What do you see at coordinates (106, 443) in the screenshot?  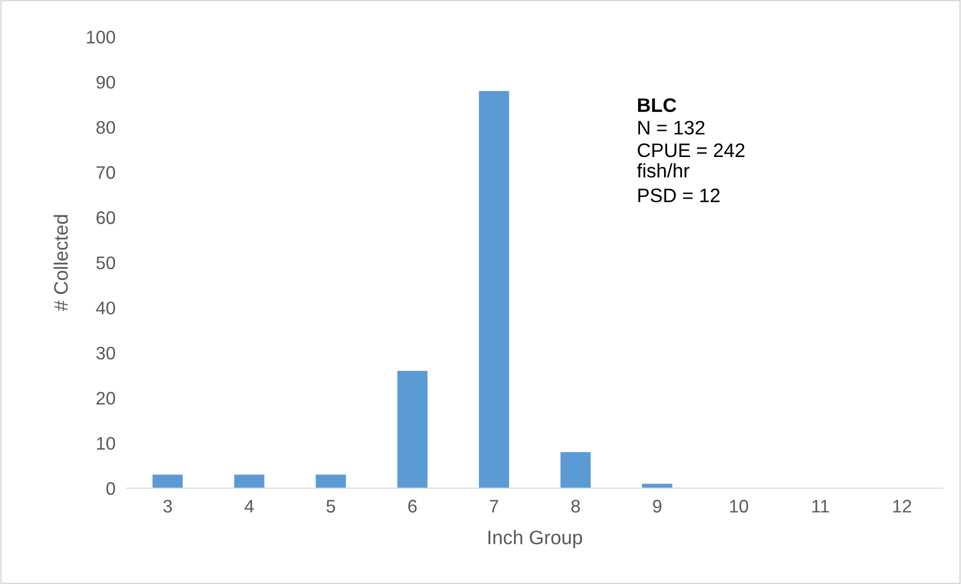 I see `y-tick-label: 10` at bounding box center [106, 443].